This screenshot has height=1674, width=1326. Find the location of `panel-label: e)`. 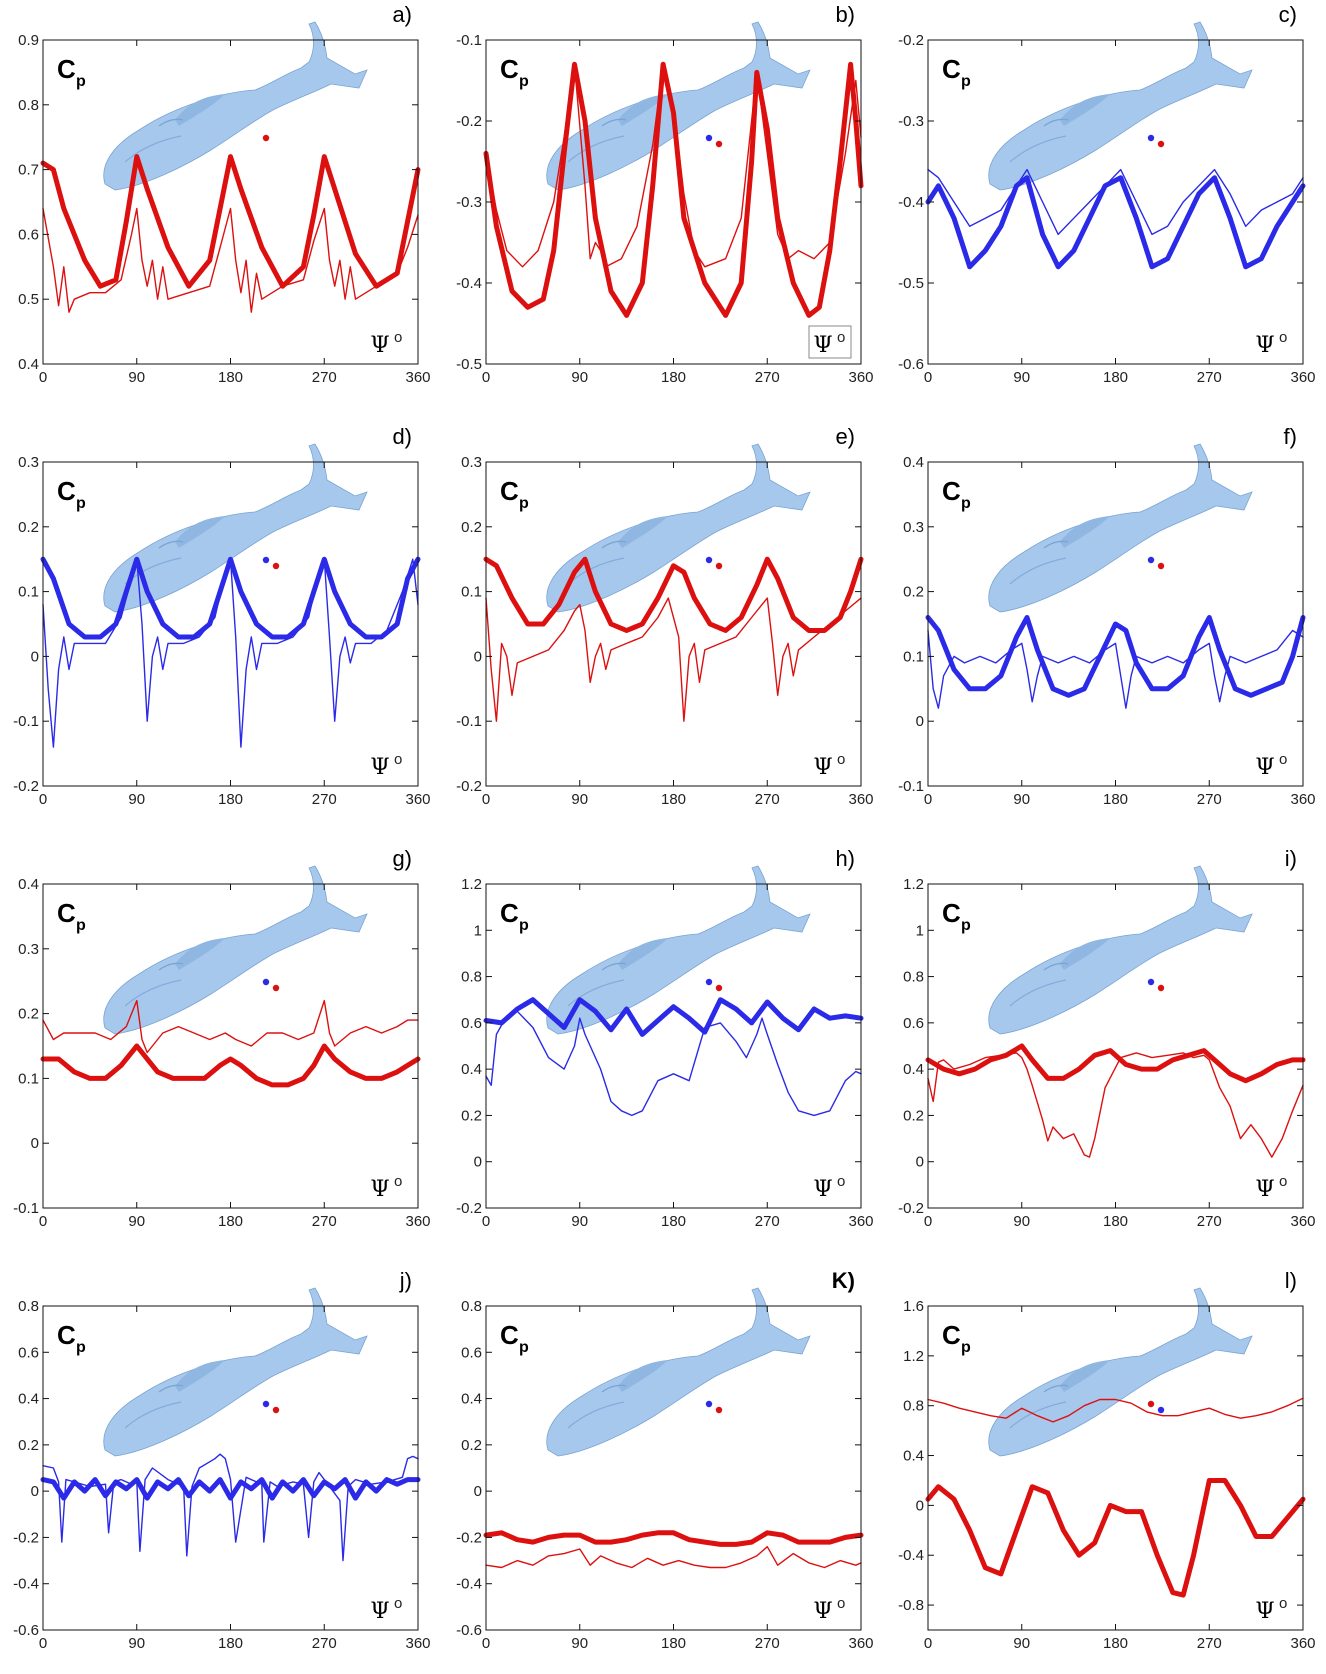

panel-label: e) is located at coordinates (845, 436).